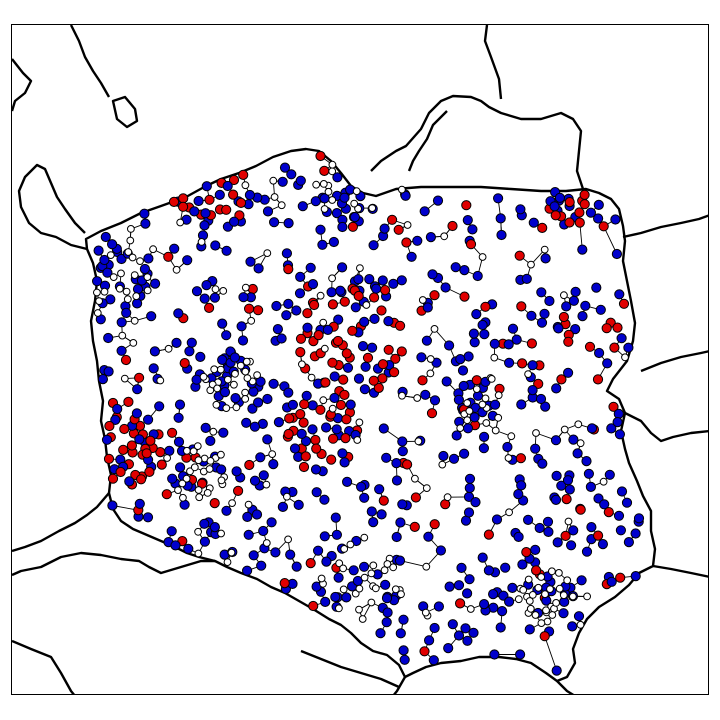 The image size is (720, 720). Describe the element at coordinates (551, 653) in the screenshot. I see `network-edge` at that location.